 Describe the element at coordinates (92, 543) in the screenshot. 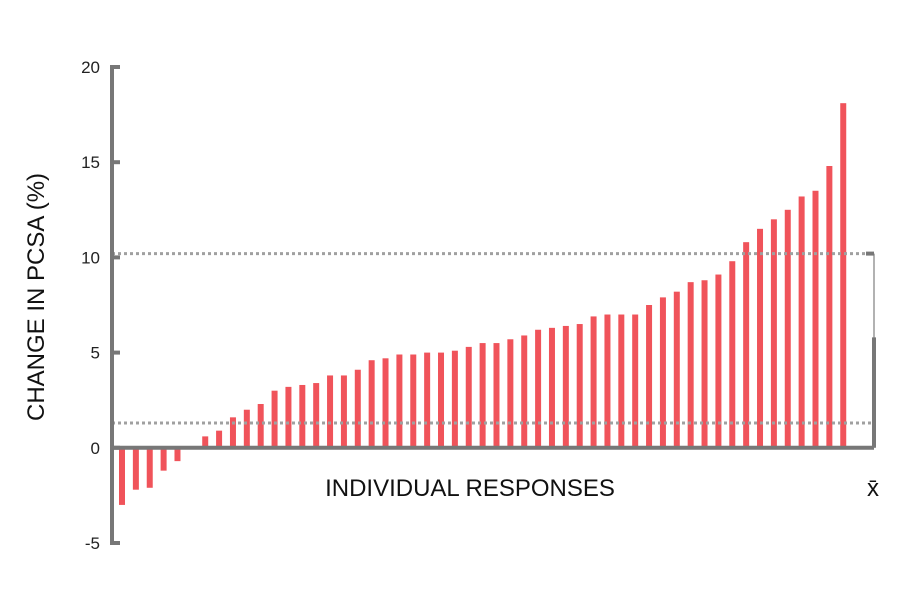

I see `y-tick-label: -5` at that location.